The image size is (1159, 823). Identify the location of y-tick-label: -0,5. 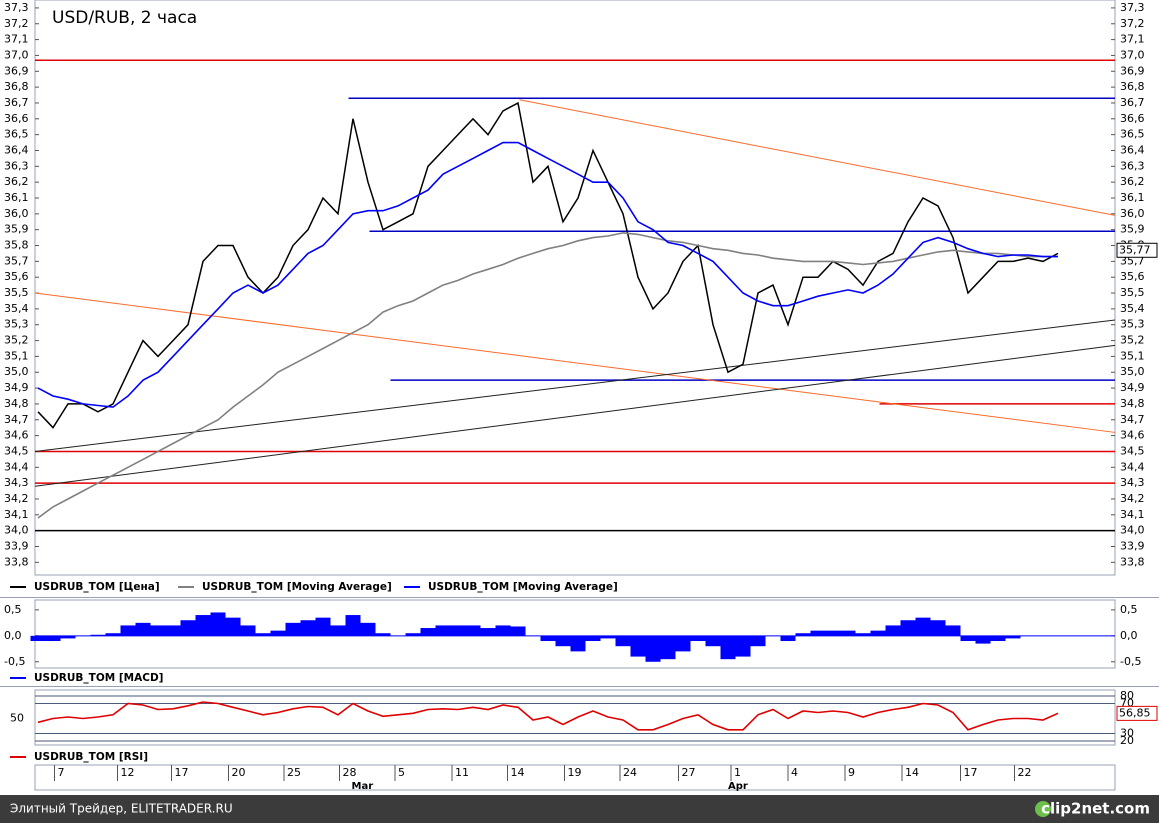
(1130, 661).